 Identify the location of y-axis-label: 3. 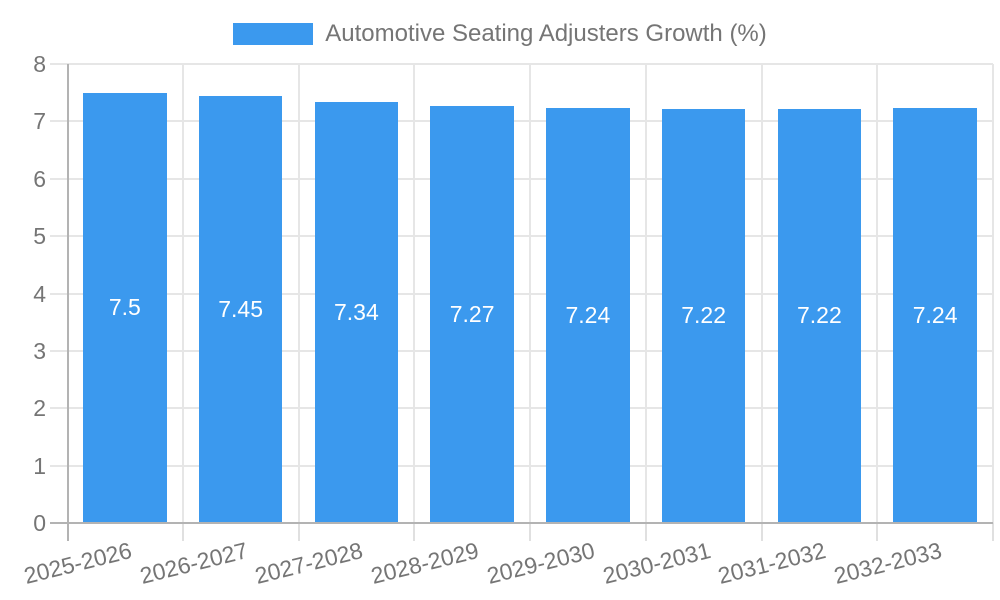
(39, 350).